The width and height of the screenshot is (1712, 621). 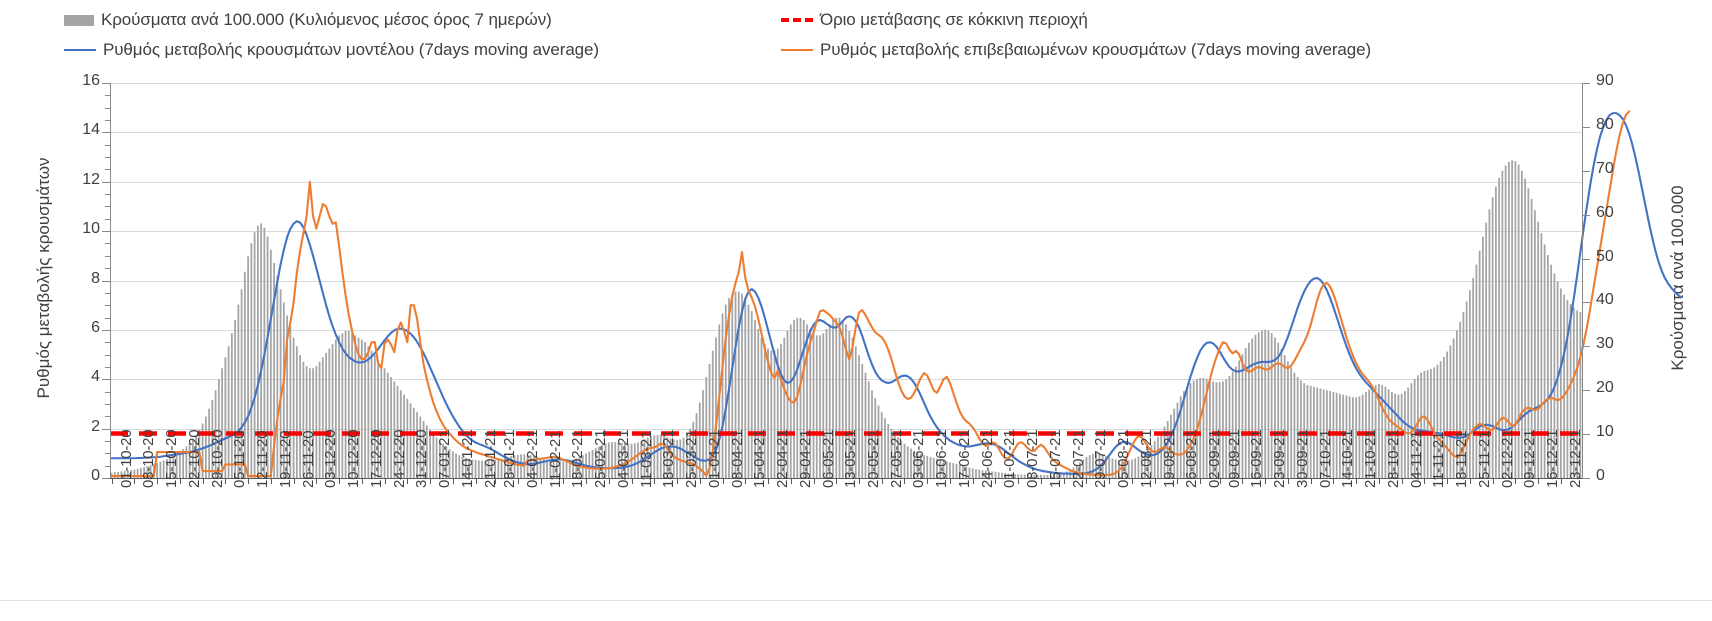 What do you see at coordinates (149, 458) in the screenshot?
I see `x-axis-tick-label: 08-10-20` at bounding box center [149, 458].